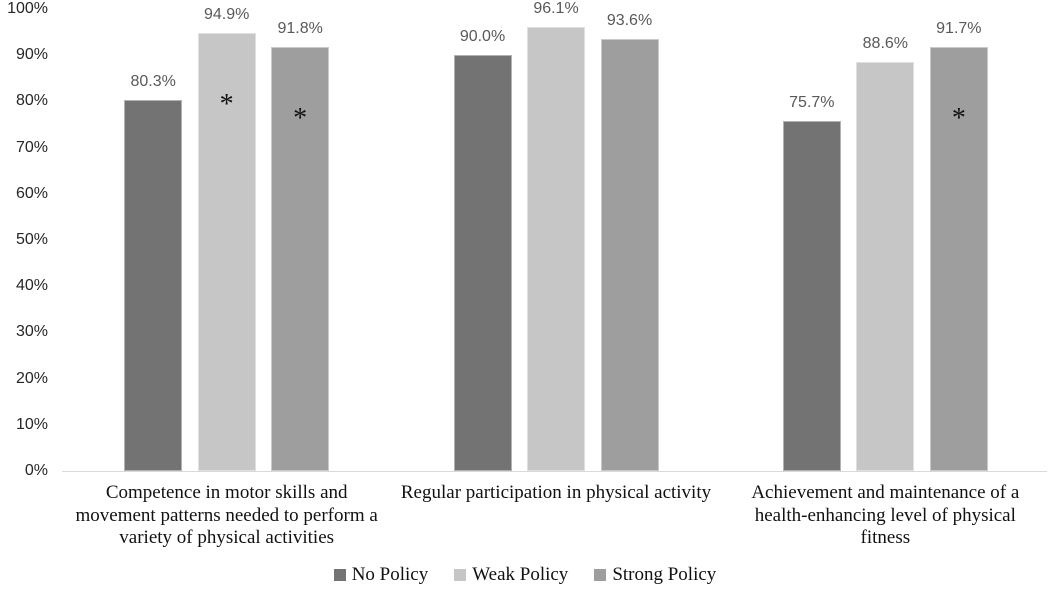  Describe the element at coordinates (31, 193) in the screenshot. I see `y-axis-tick-label: 60%` at that location.